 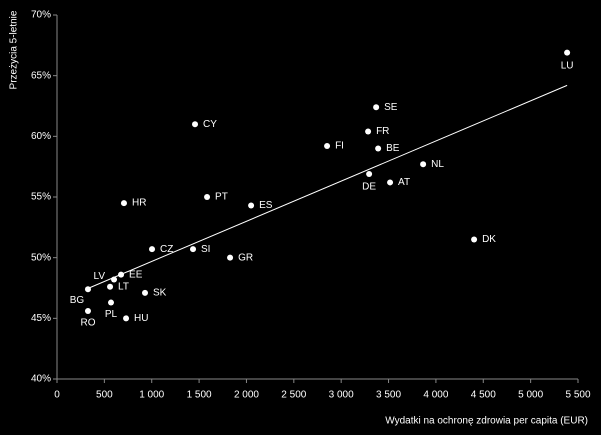 I want to click on y-tick-label: 65%, so click(x=41, y=75).